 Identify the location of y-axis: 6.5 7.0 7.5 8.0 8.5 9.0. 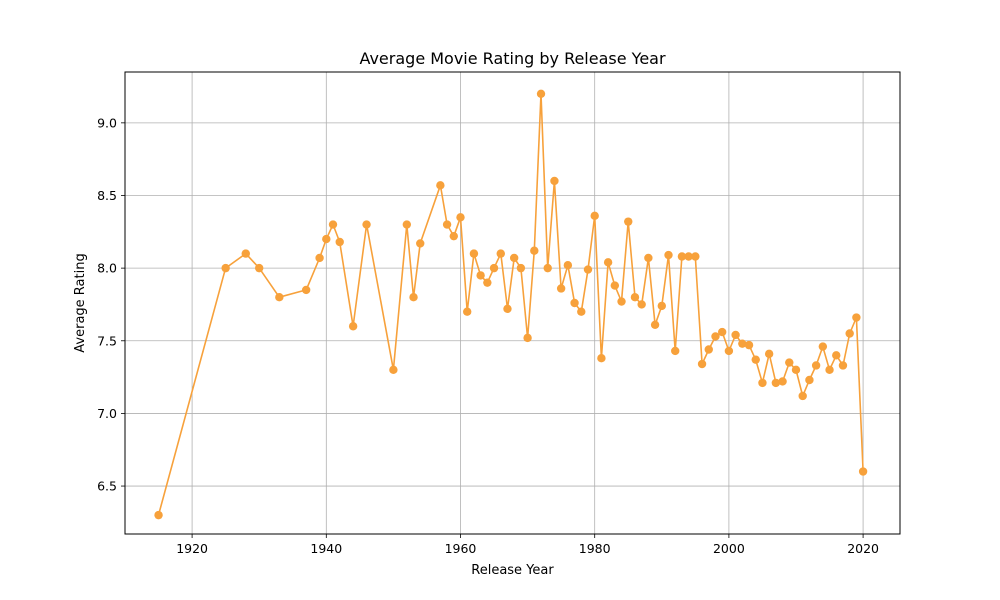
(111, 304).